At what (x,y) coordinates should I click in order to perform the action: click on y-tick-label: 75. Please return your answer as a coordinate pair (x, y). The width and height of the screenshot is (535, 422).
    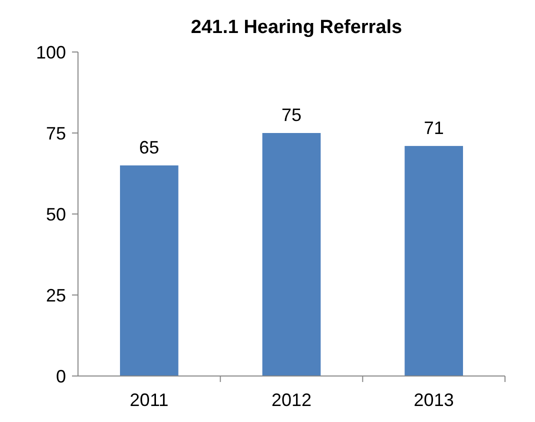
    Looking at the image, I should click on (56, 133).